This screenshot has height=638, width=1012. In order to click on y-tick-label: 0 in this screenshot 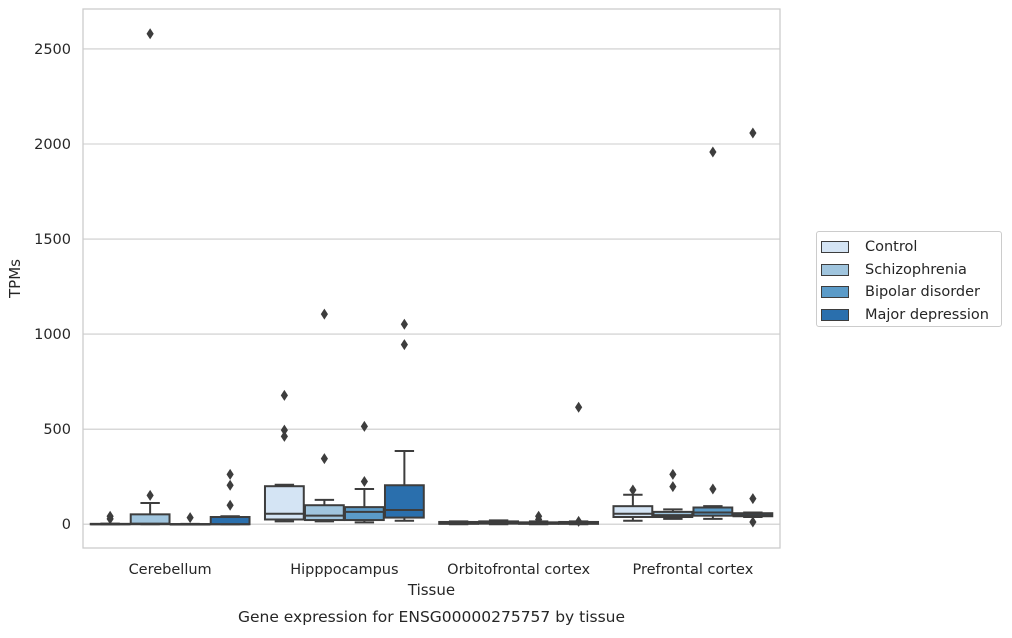, I will do `click(66, 525)`.